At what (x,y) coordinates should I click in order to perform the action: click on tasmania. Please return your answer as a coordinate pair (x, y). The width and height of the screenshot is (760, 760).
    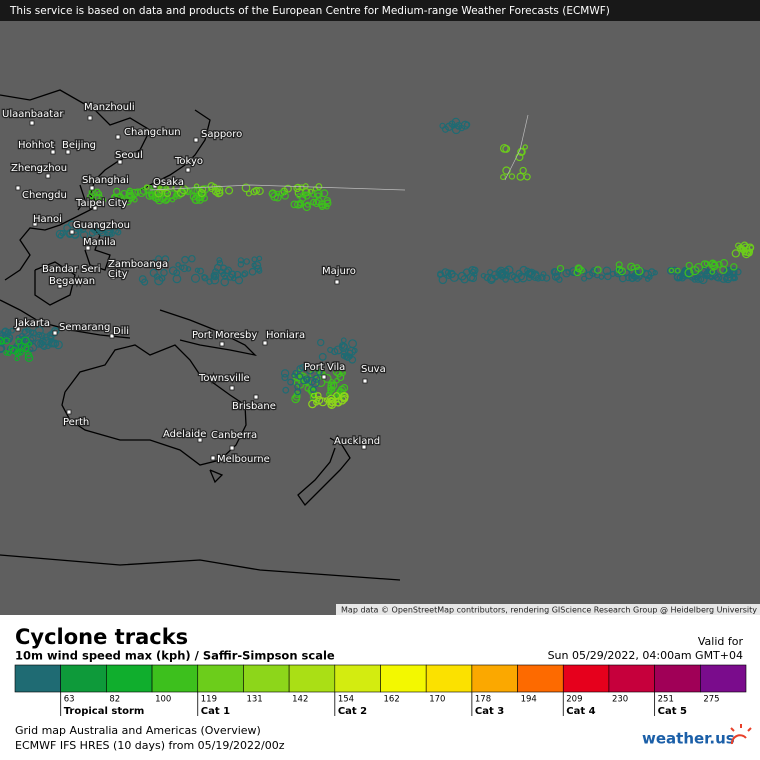
    Looking at the image, I should click on (216, 476).